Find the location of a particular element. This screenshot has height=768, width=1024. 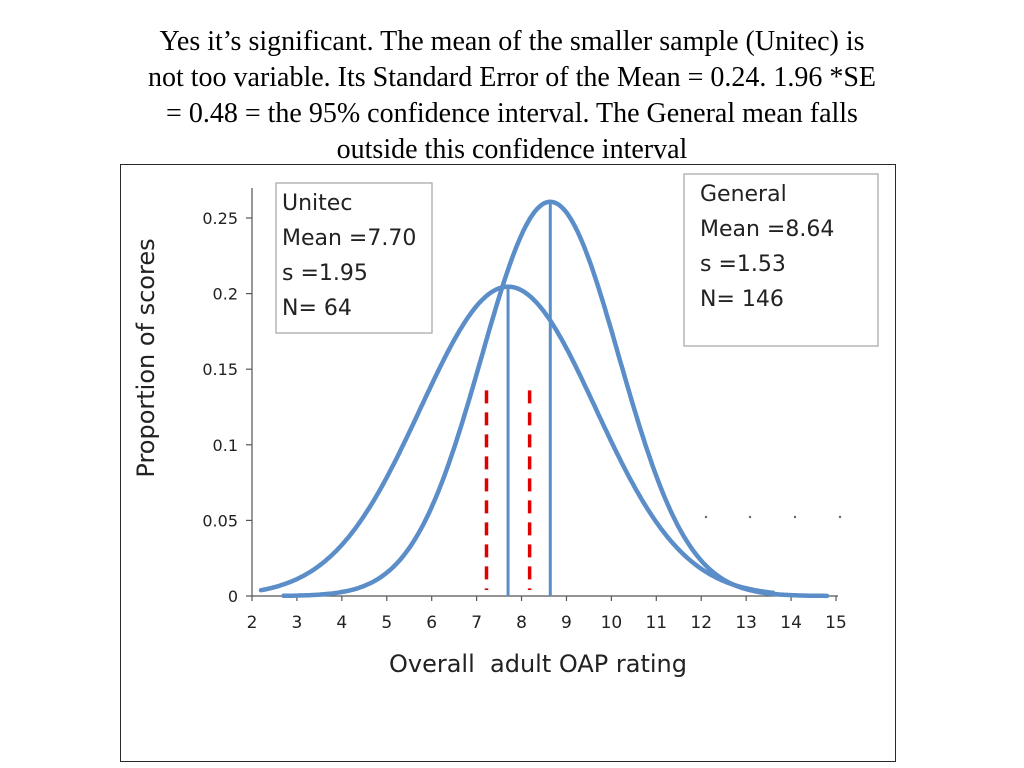

y-tick-label: 0.25 is located at coordinates (220, 218).